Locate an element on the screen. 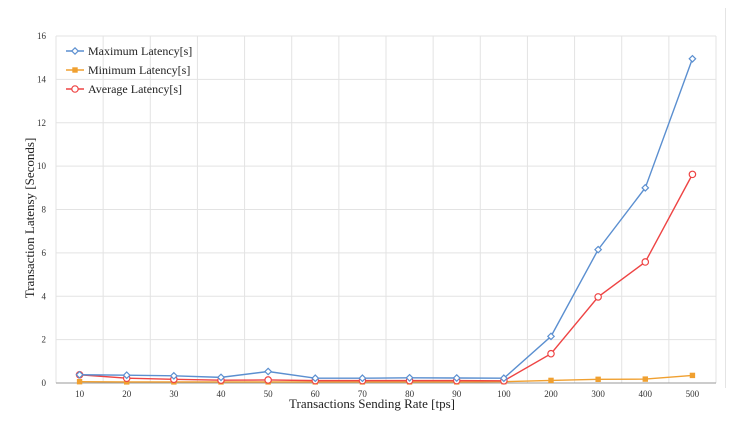 The height and width of the screenshot is (421, 732). y-axis-title: Transaction Latensy [Seconds] is located at coordinates (29, 218).